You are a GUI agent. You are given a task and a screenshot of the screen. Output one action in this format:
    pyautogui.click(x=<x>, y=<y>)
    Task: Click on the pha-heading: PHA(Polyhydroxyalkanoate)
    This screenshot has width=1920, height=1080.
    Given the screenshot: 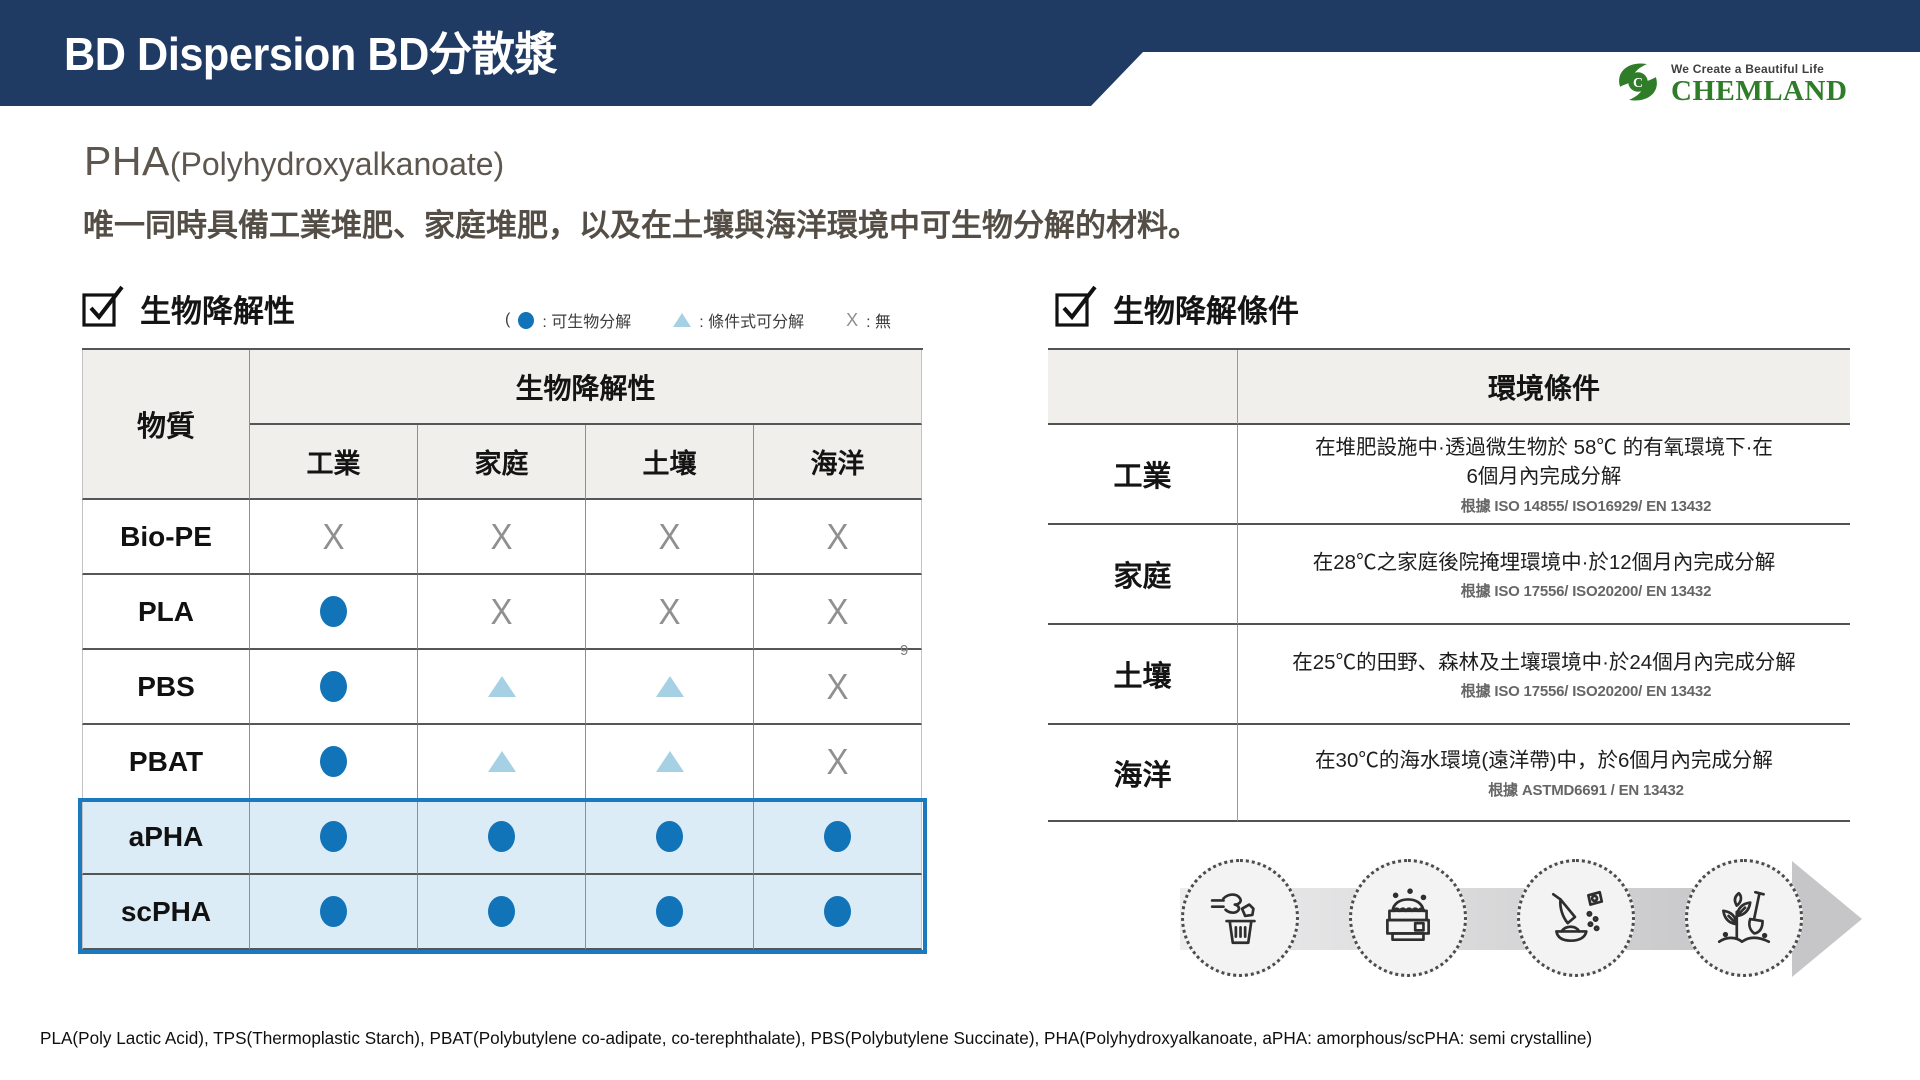 What is the action you would take?
    pyautogui.click(x=294, y=161)
    